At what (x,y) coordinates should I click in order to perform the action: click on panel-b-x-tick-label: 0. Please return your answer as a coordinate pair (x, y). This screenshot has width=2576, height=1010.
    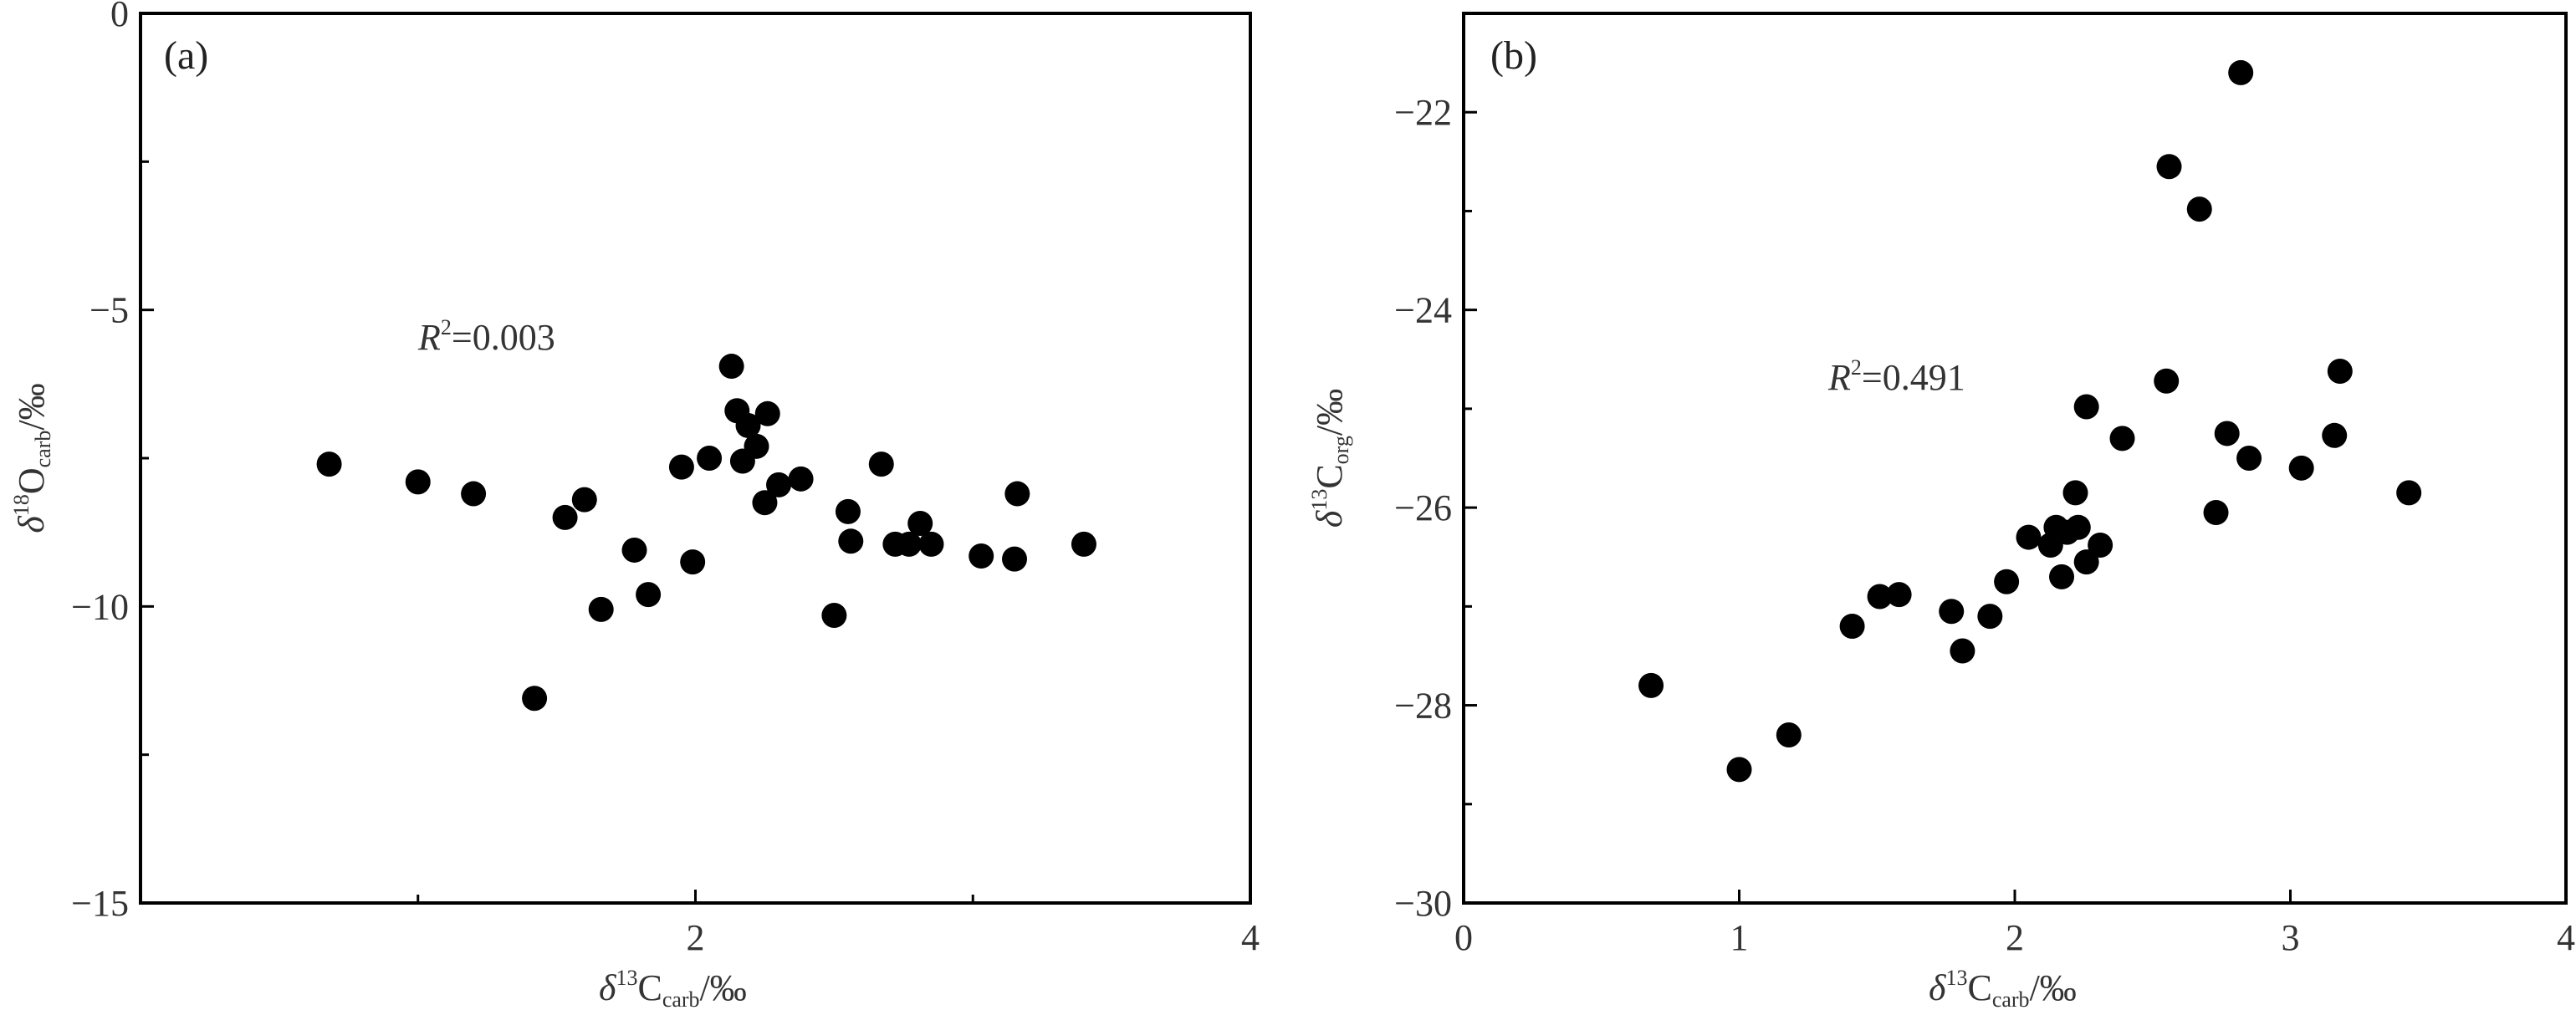
    Looking at the image, I should click on (1463, 937).